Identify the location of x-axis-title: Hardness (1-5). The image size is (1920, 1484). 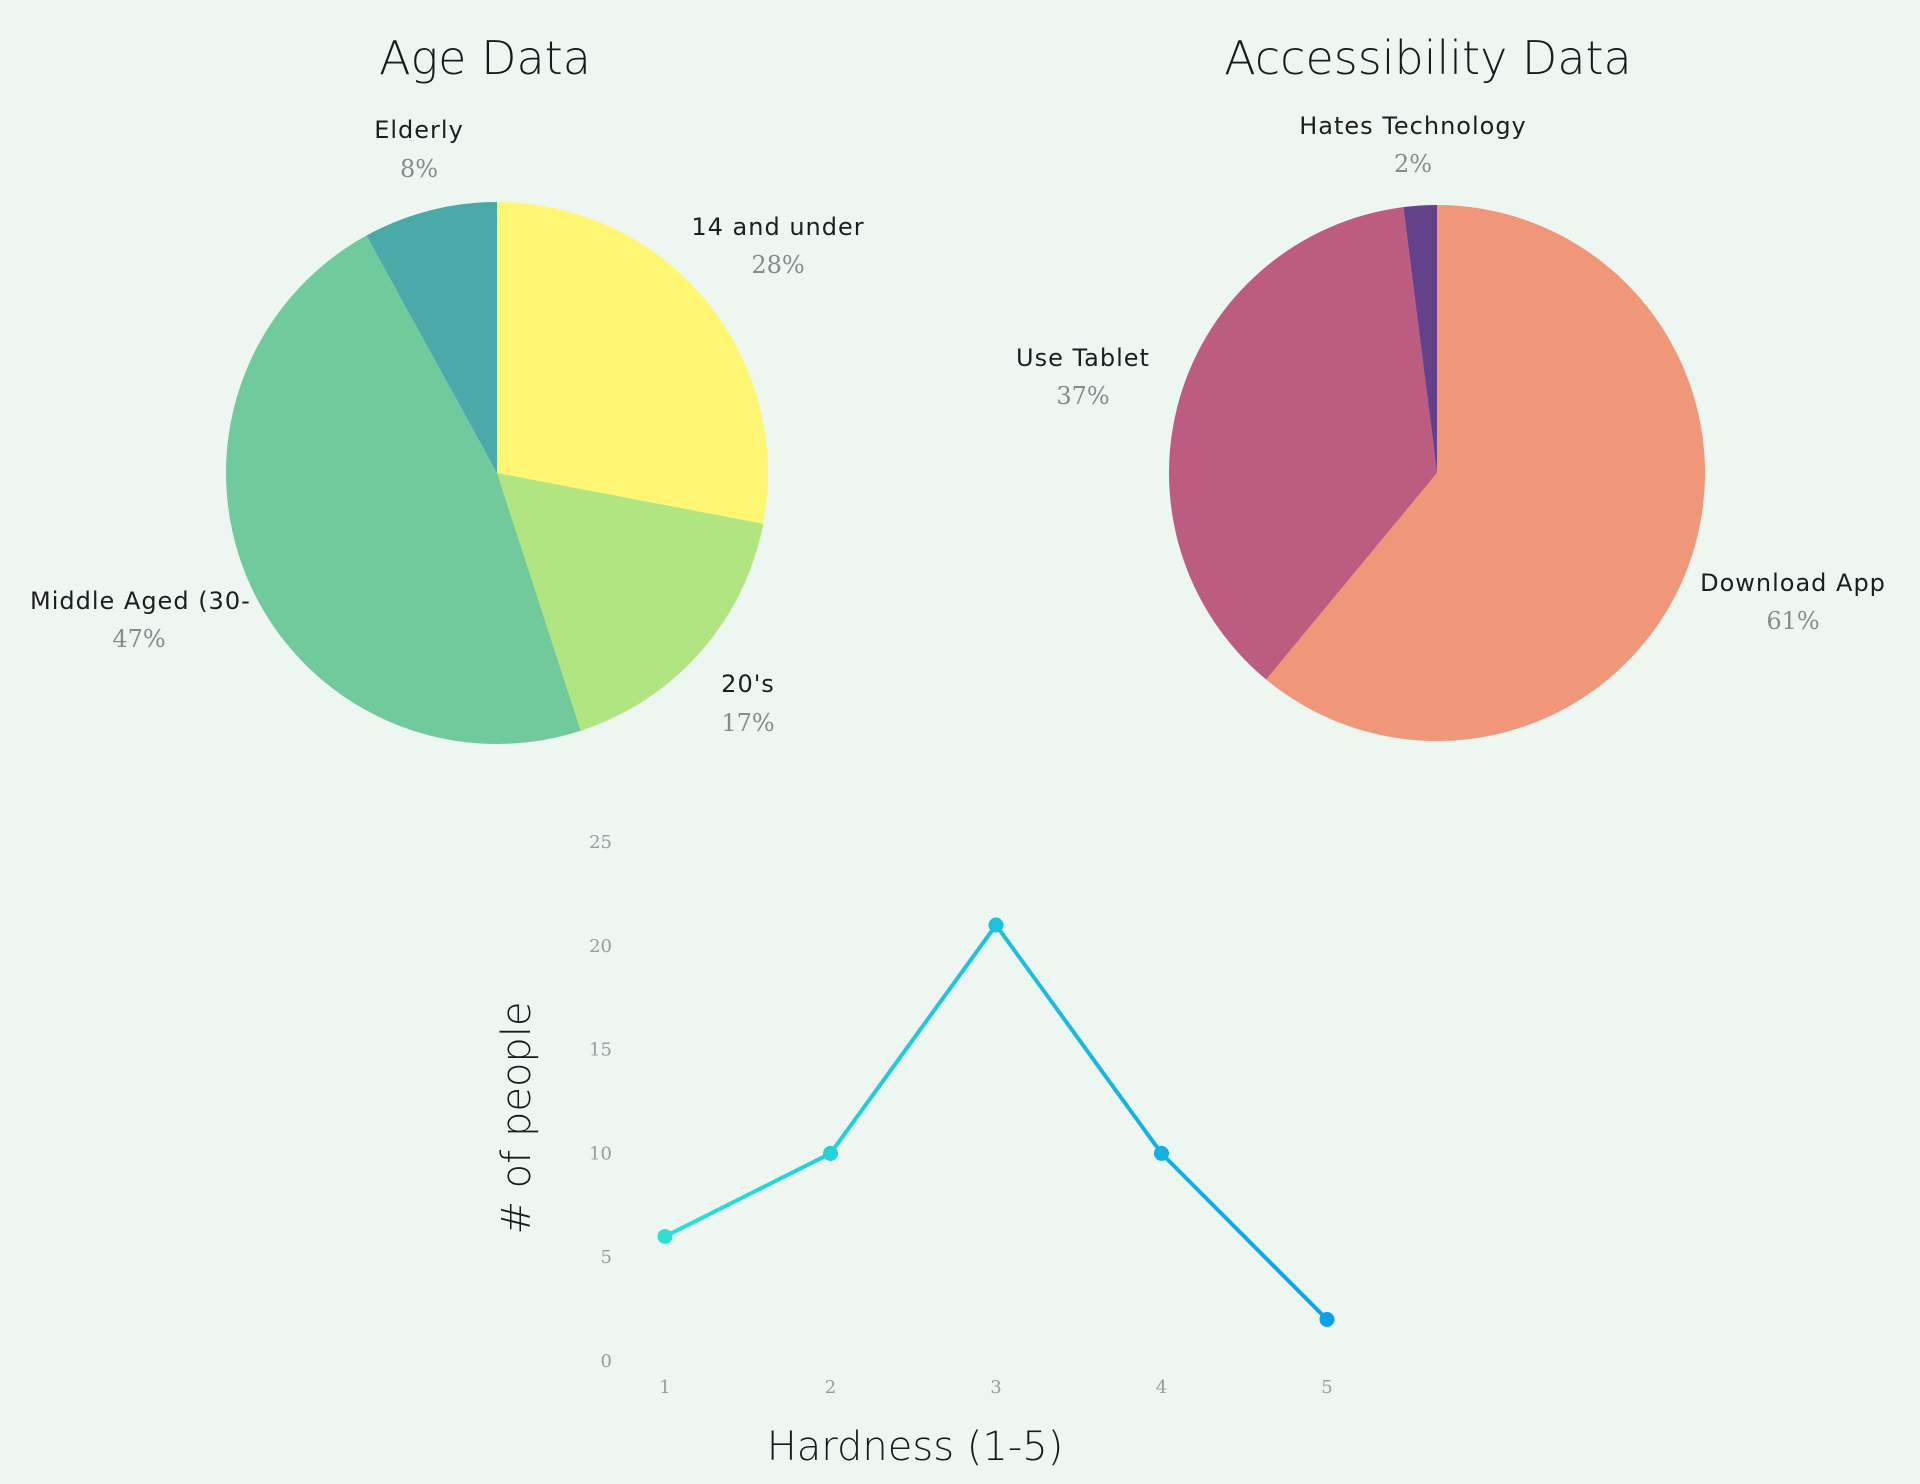
(915, 1447).